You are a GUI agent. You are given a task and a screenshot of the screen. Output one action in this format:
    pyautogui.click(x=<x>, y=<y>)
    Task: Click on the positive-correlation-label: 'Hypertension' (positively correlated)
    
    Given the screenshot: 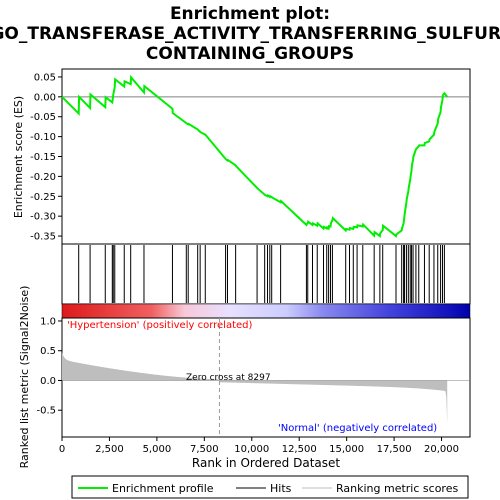 What is the action you would take?
    pyautogui.click(x=160, y=325)
    